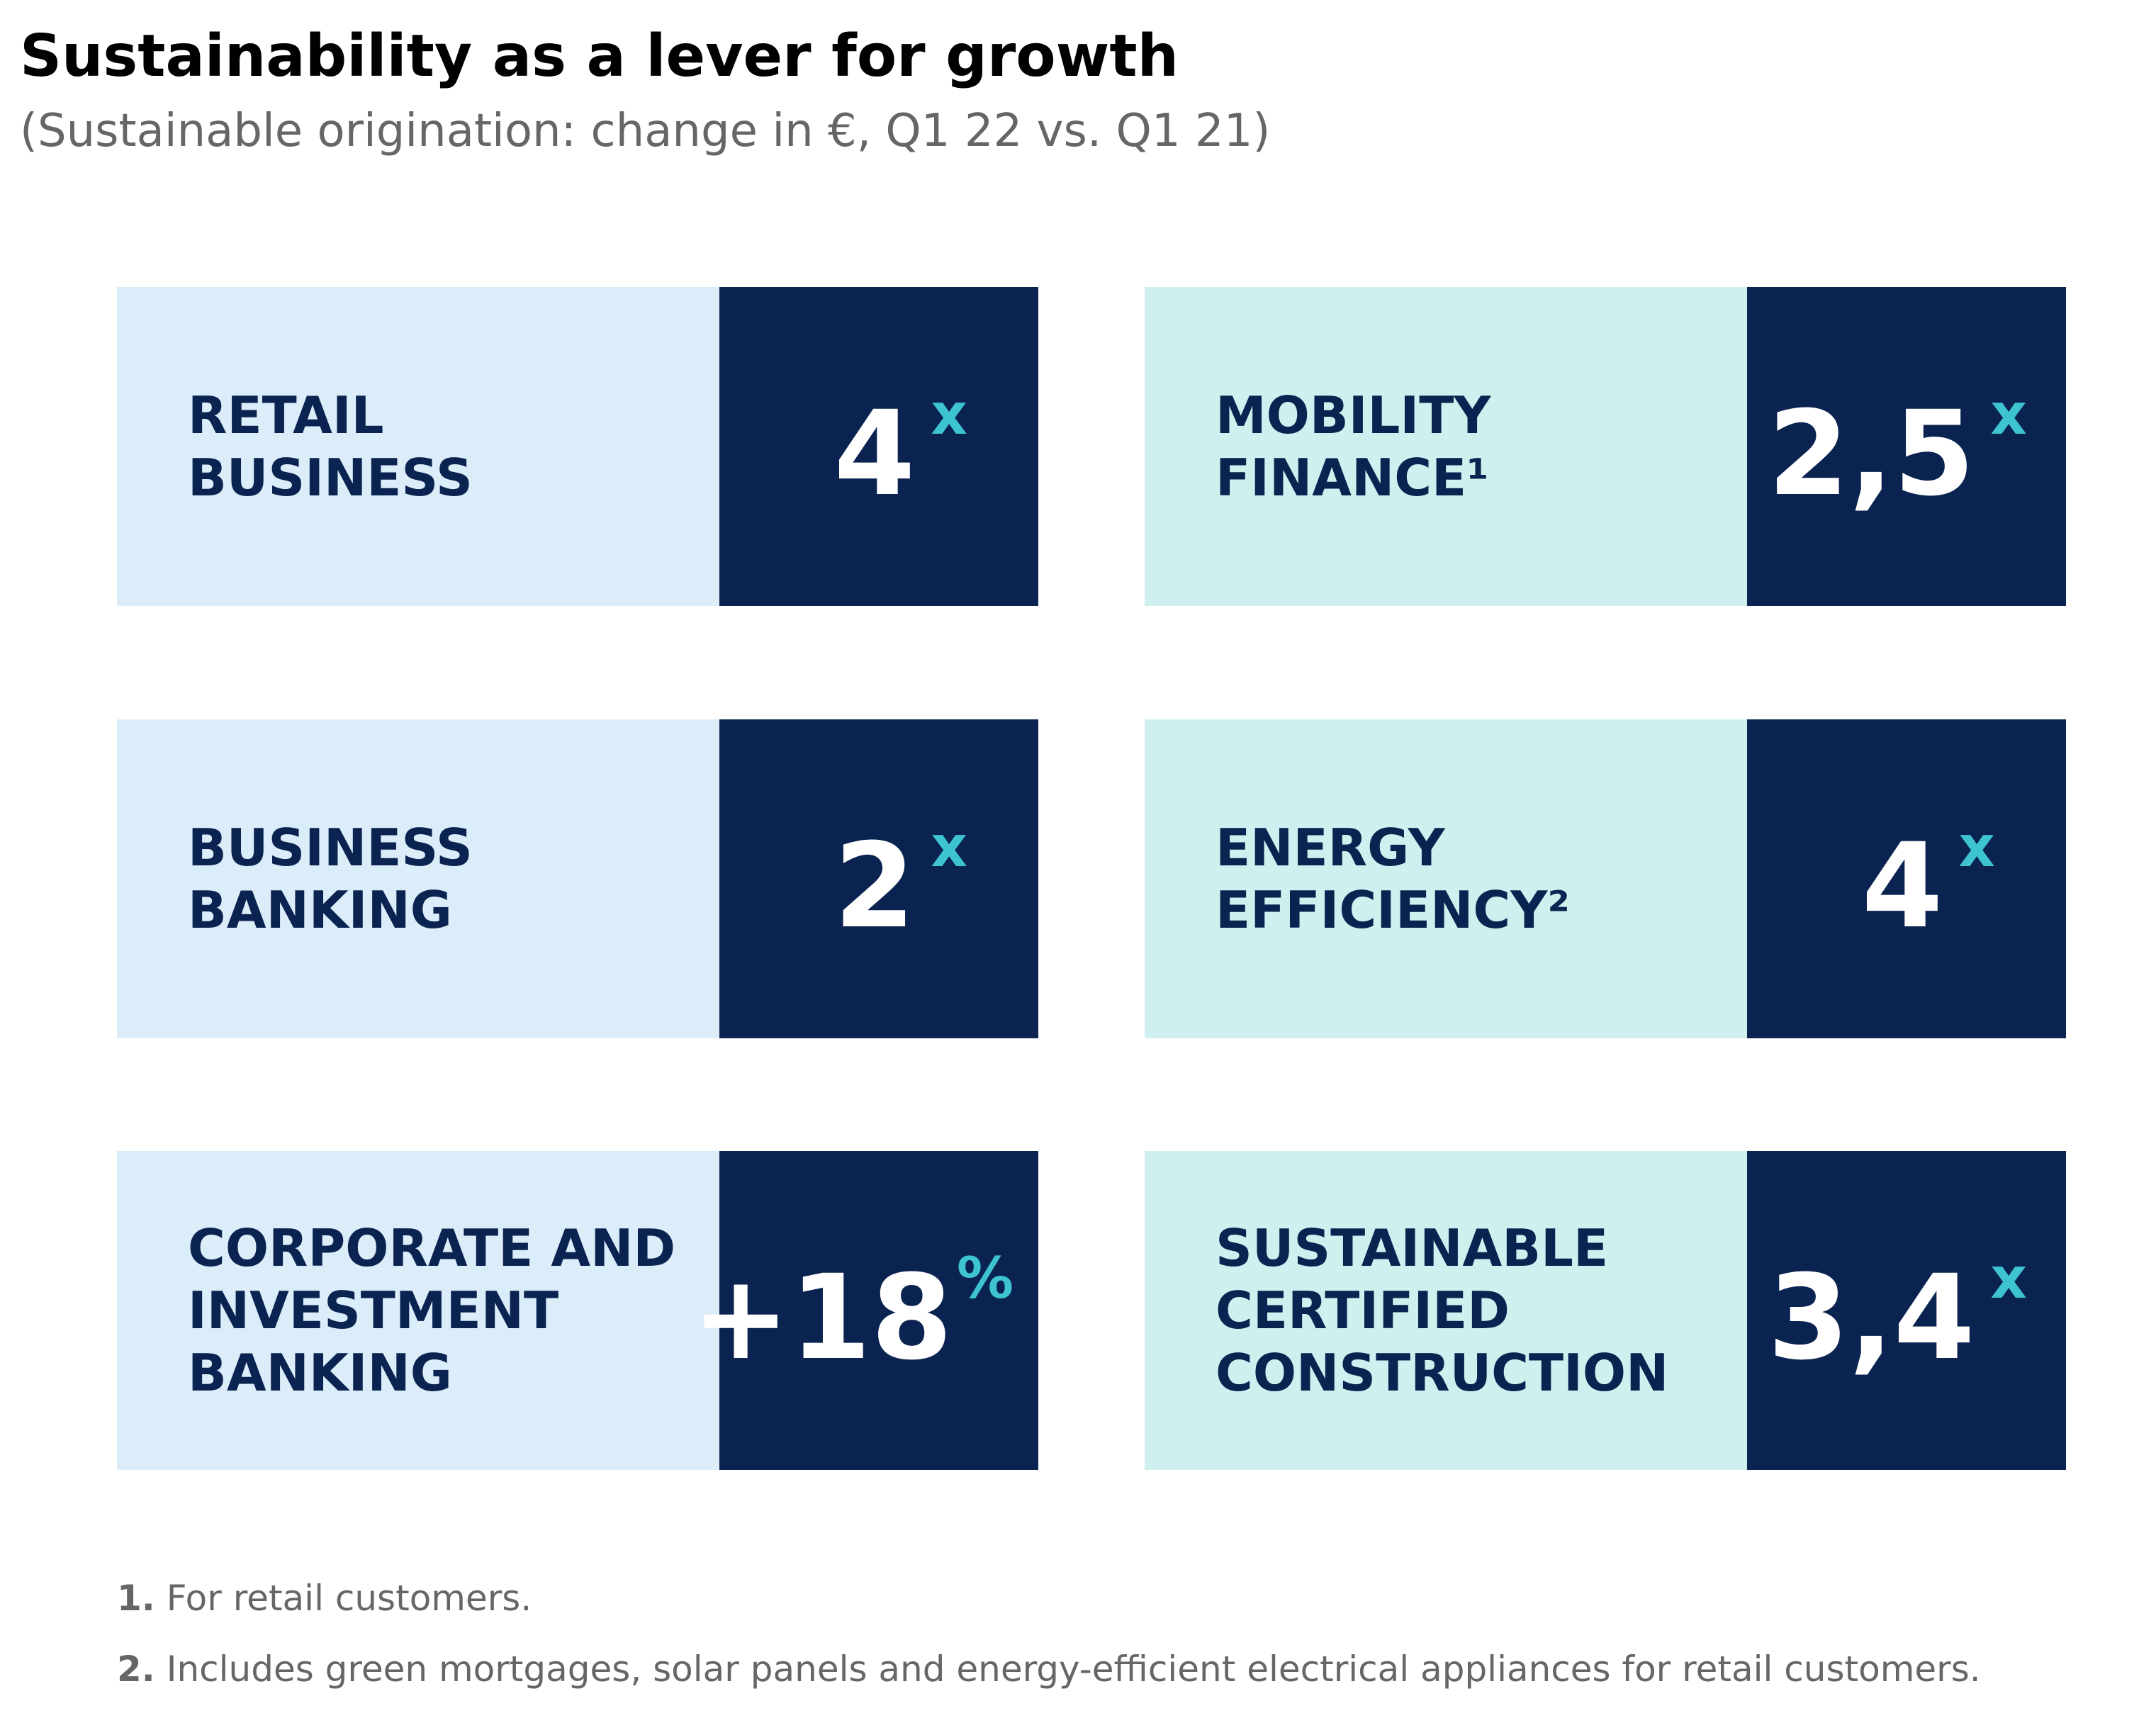 This screenshot has height=1735, width=2156. I want to click on card-retail-business: RETAIL BUSINESS 4 x, so click(577, 446).